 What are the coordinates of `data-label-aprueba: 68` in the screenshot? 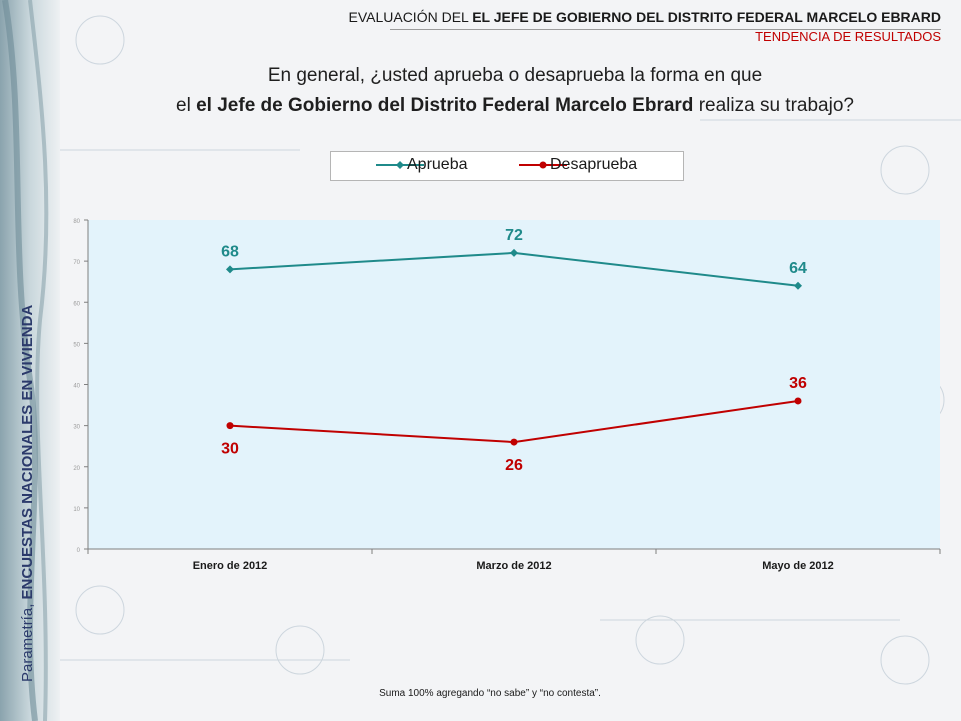 It's located at (230, 251).